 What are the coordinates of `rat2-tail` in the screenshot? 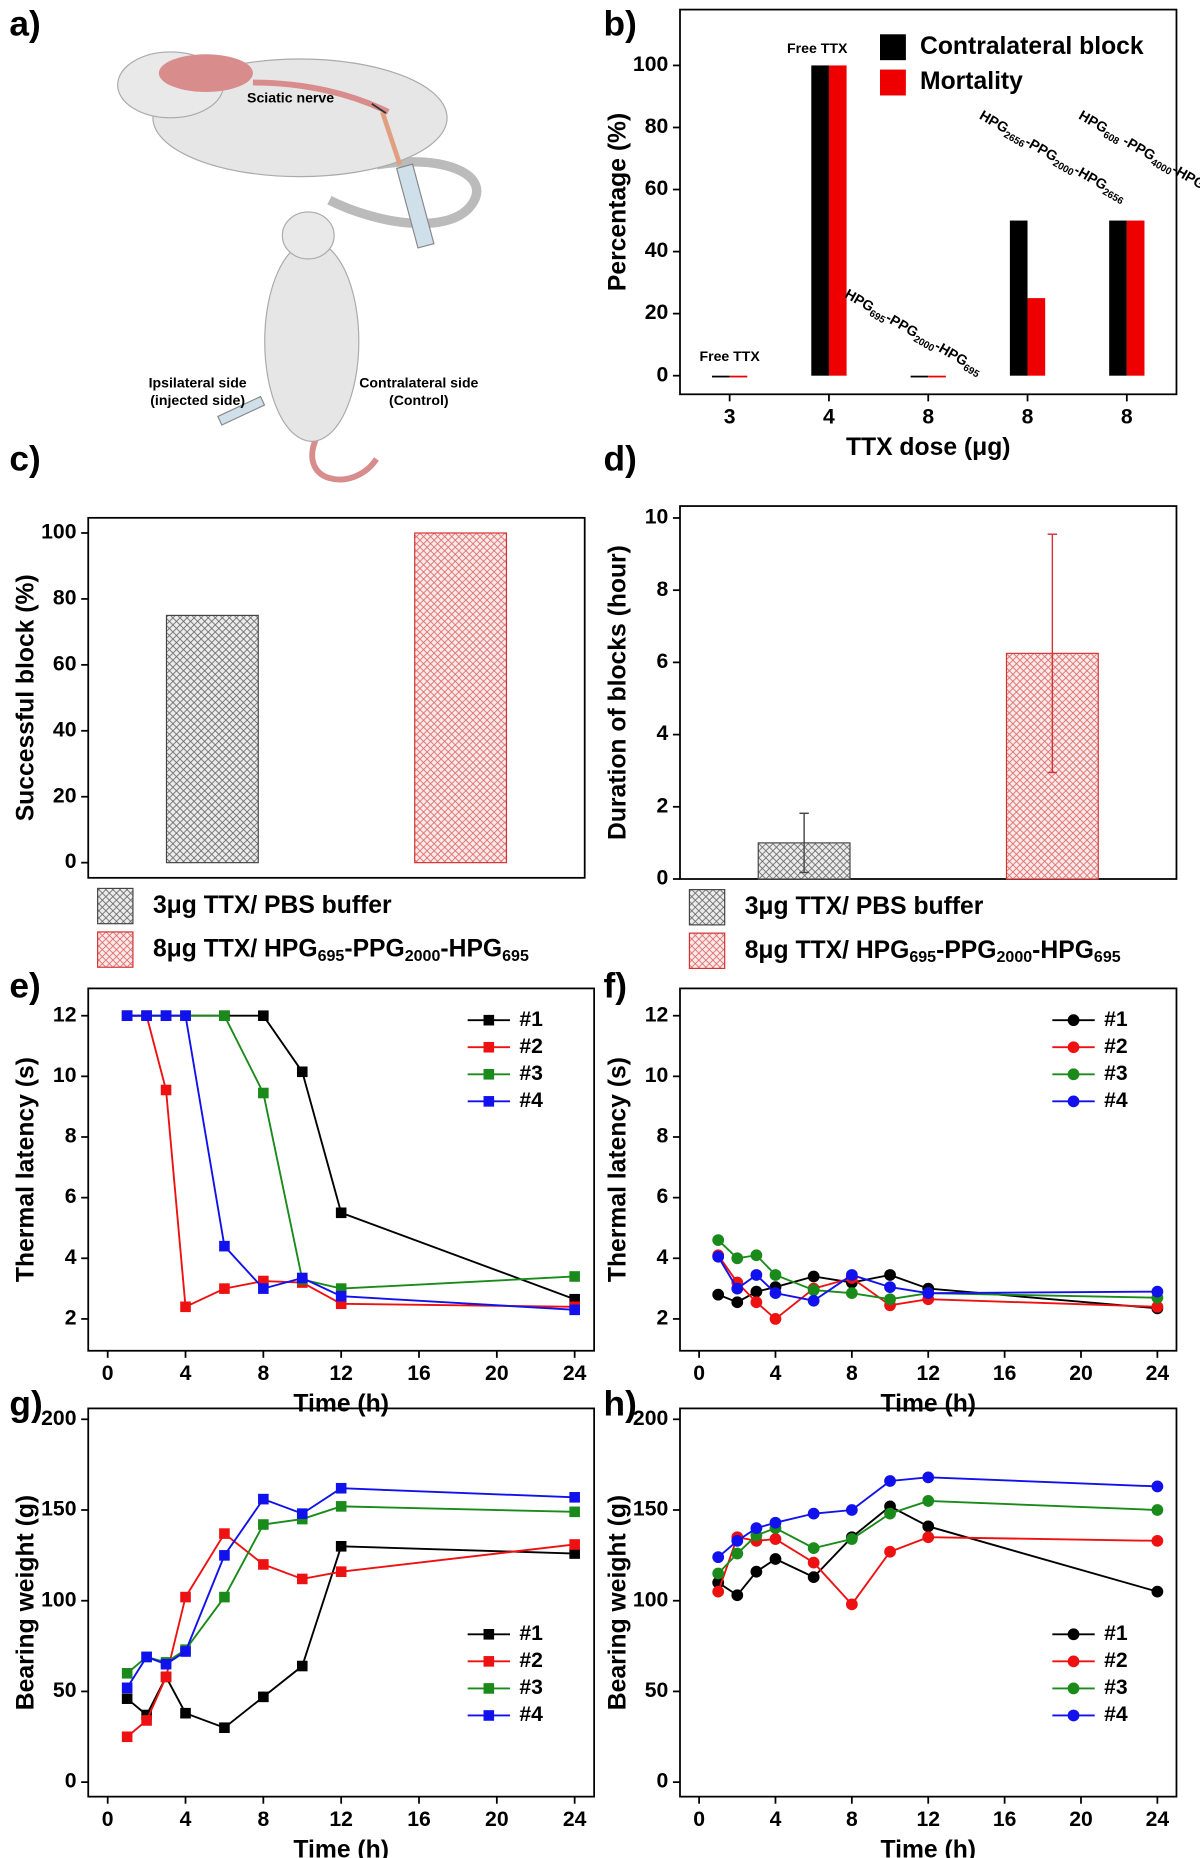 It's located at (344, 458).